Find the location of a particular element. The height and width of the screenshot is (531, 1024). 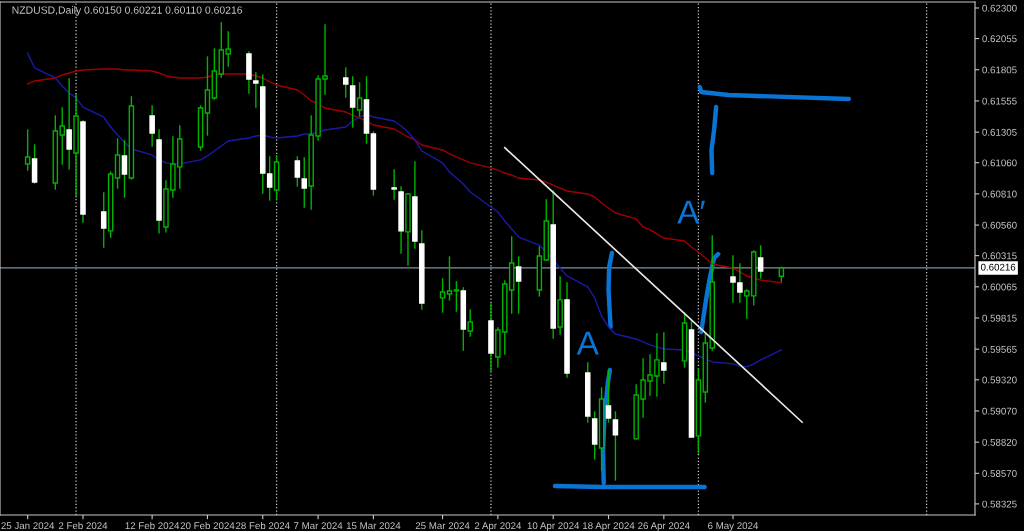

x-tick-label: 10 Apr 2024 is located at coordinates (553, 526).